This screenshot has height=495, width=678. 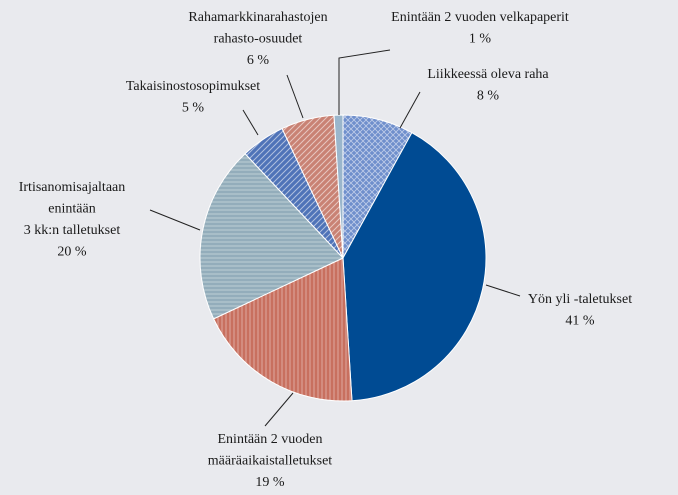 I want to click on slice-label: 3 kk:n talletukset, so click(x=72, y=230).